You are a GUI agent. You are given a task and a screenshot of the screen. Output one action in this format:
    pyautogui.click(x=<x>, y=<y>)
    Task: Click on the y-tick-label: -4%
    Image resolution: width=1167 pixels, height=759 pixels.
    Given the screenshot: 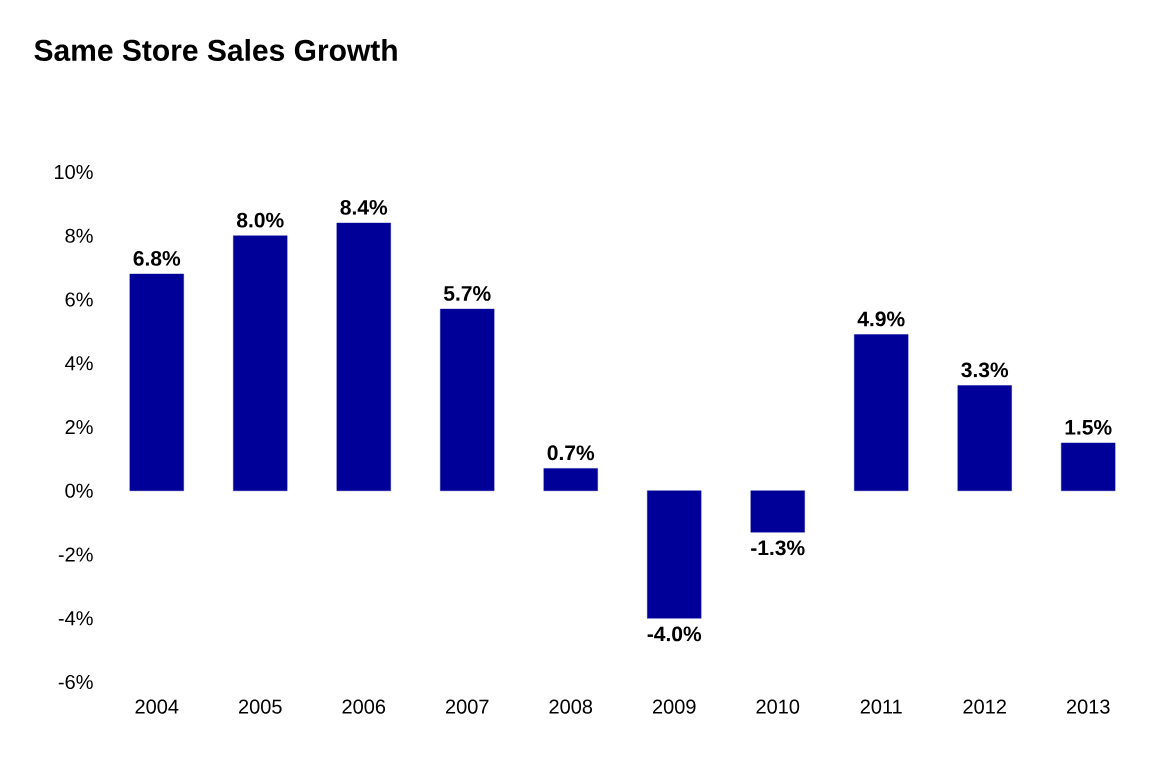 What is the action you would take?
    pyautogui.click(x=75, y=618)
    